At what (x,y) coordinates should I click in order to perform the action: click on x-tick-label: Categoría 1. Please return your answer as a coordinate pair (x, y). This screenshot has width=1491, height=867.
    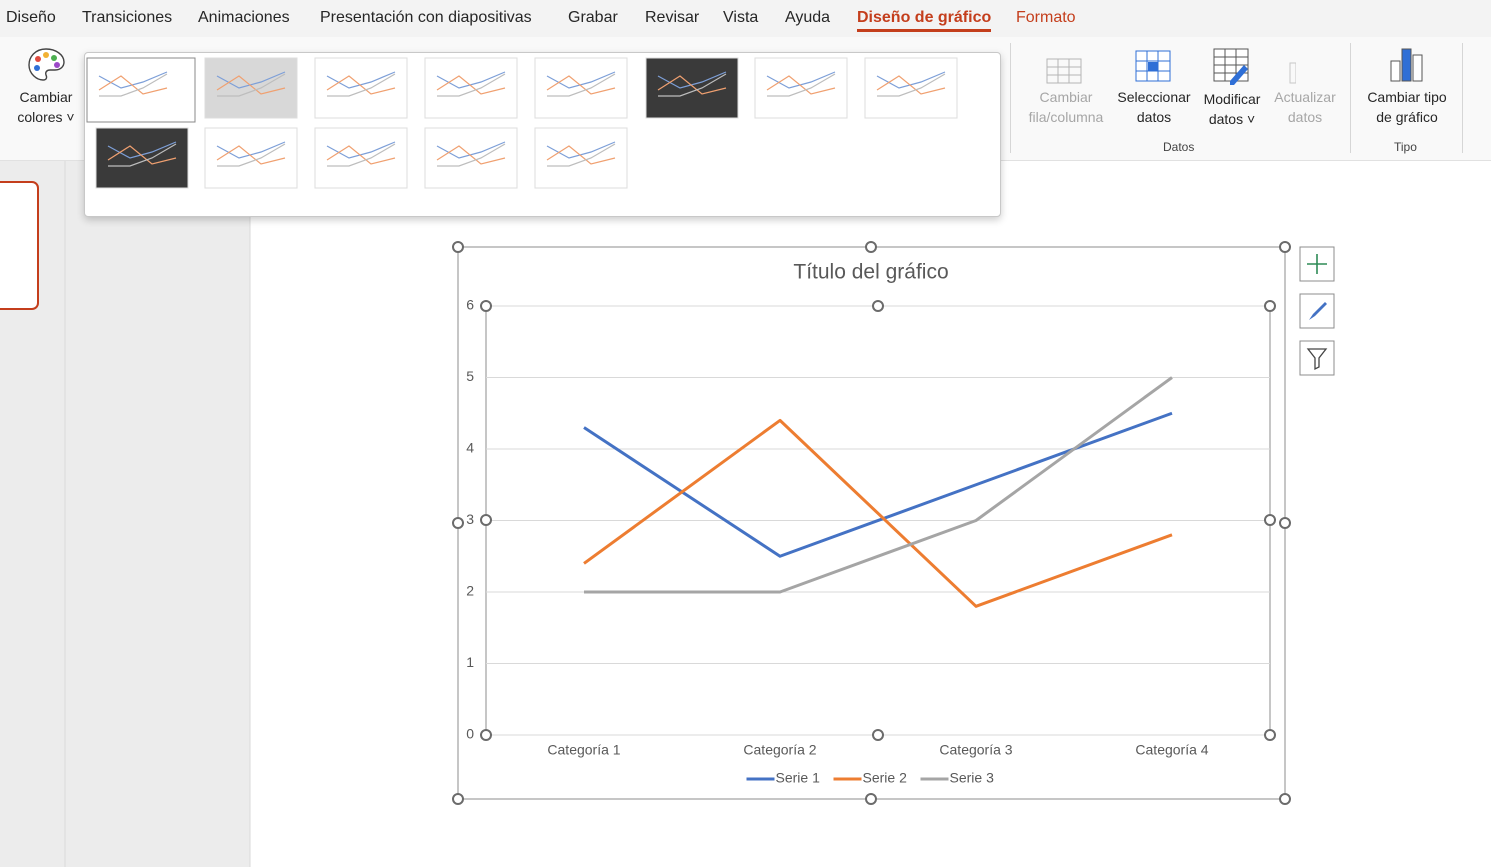
    Looking at the image, I should click on (583, 750).